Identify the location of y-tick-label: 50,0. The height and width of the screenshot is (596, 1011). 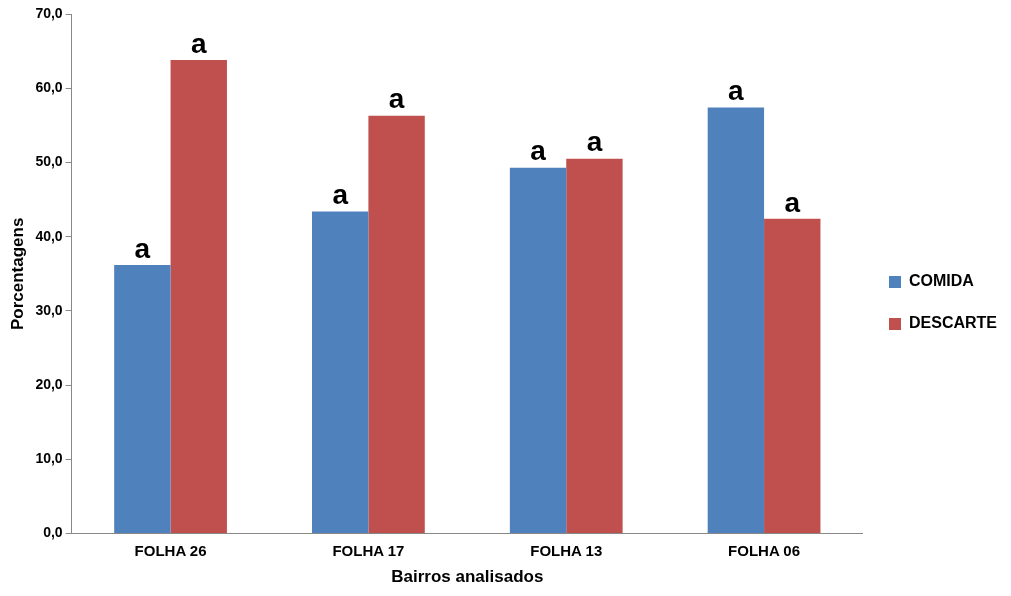
(49, 161).